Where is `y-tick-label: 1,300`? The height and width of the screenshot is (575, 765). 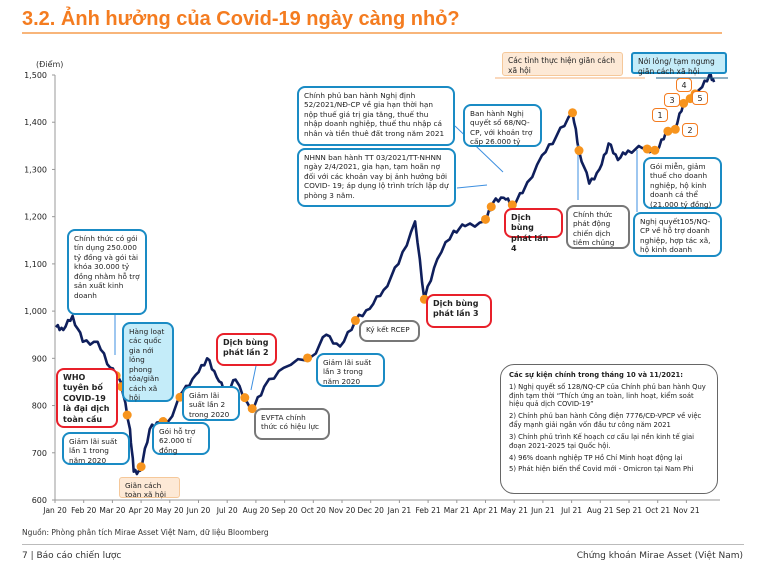 y-tick-label: 1,300 is located at coordinates (35, 169).